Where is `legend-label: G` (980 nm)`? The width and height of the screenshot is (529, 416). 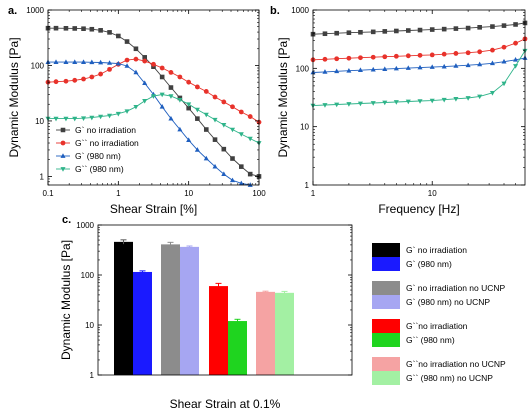 legend-label: G` (980 nm) is located at coordinates (98, 156).